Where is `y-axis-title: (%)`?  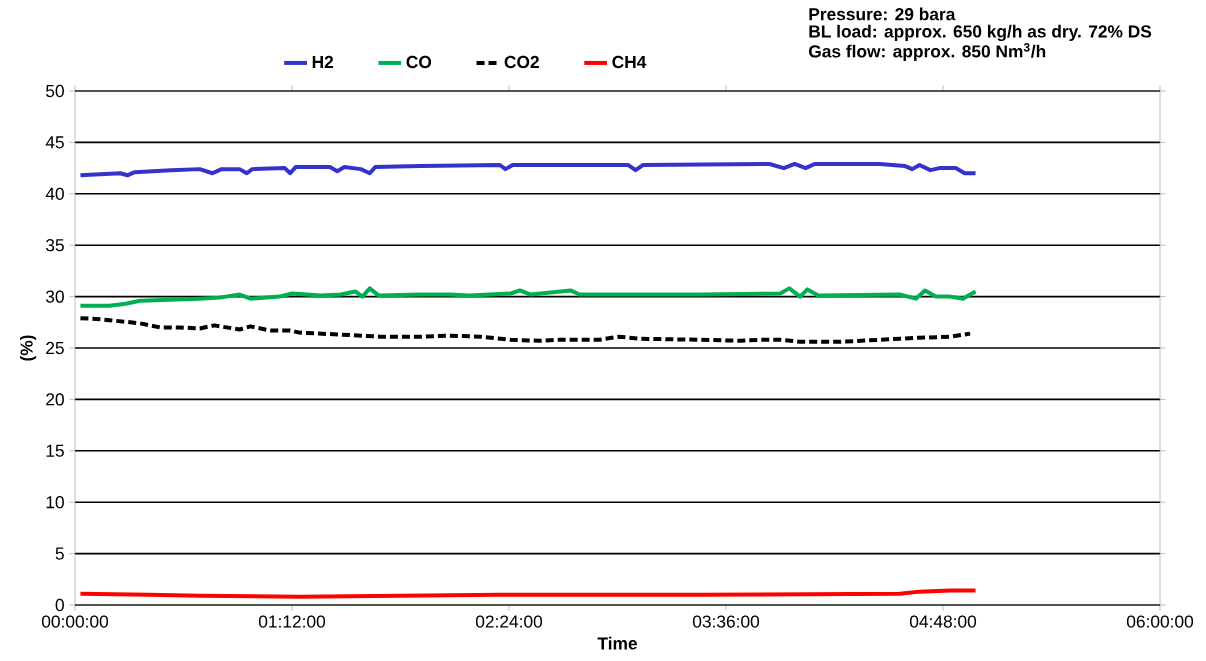
y-axis-title: (%) is located at coordinates (28, 348).